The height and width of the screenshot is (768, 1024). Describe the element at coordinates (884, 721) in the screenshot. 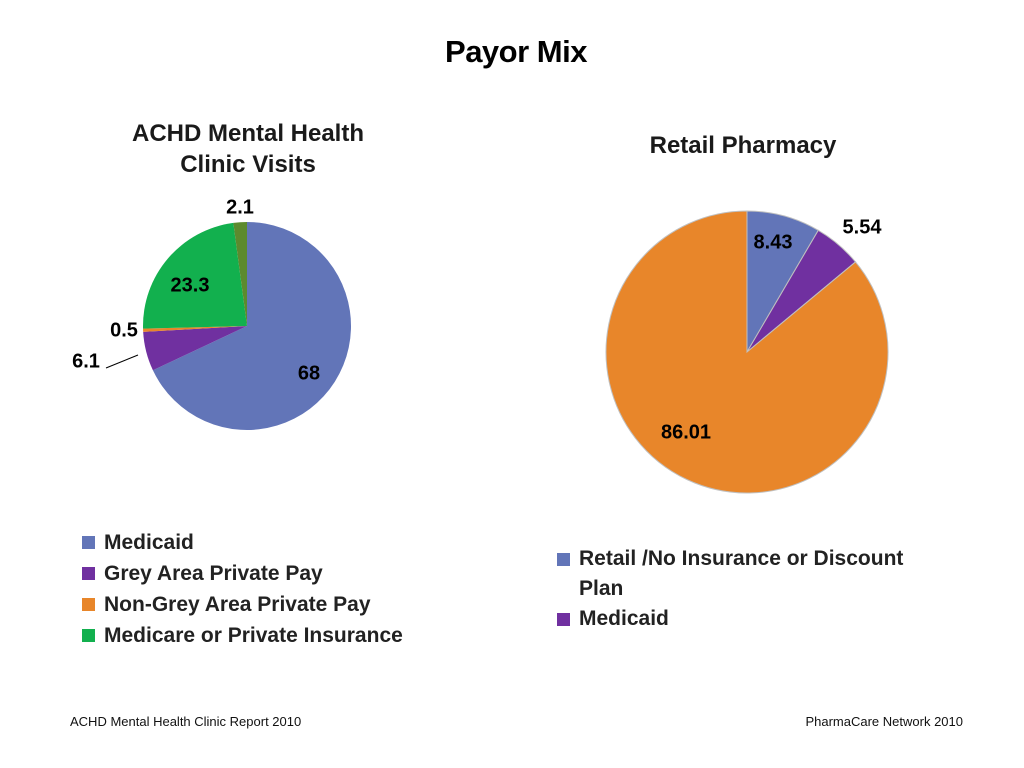

I see `footer-right: PharmaCare Network 2010` at that location.